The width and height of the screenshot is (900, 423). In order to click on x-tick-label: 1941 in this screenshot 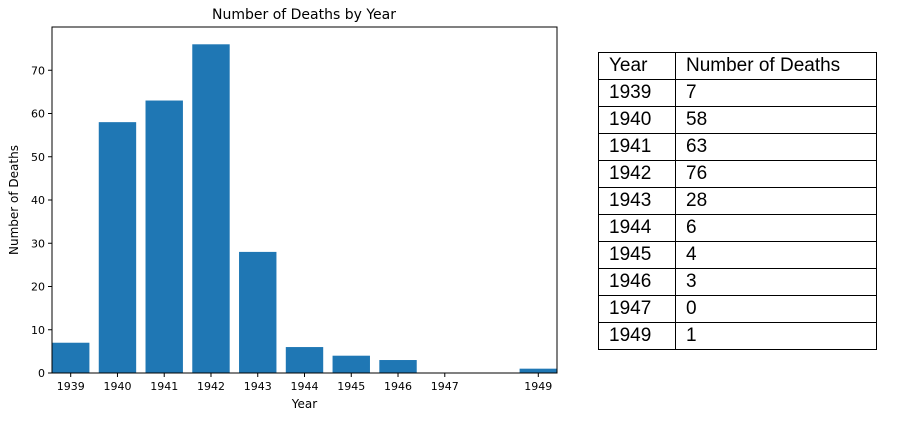, I will do `click(164, 386)`.